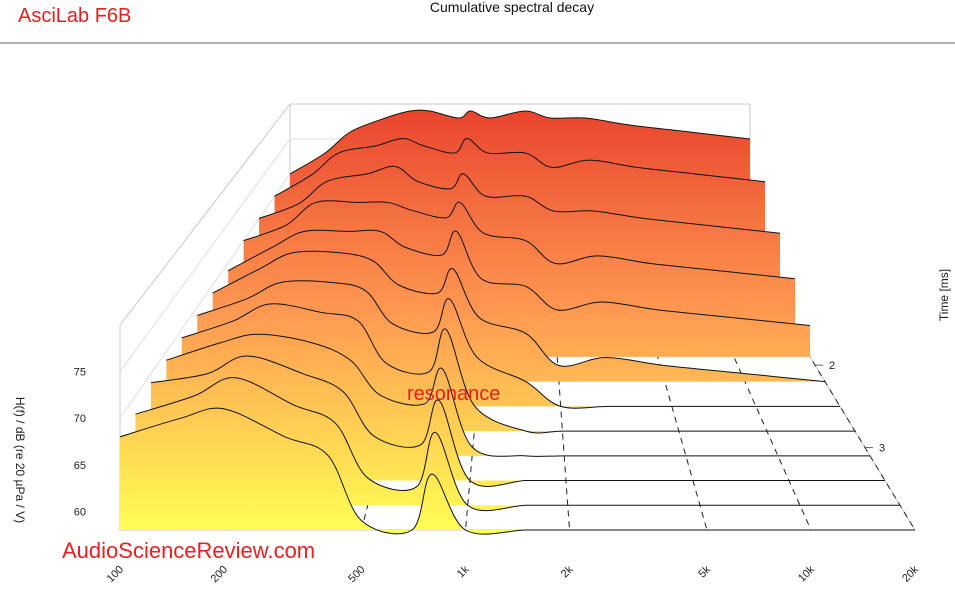  Describe the element at coordinates (704, 571) in the screenshot. I see `x-tick-label: 5k` at that location.